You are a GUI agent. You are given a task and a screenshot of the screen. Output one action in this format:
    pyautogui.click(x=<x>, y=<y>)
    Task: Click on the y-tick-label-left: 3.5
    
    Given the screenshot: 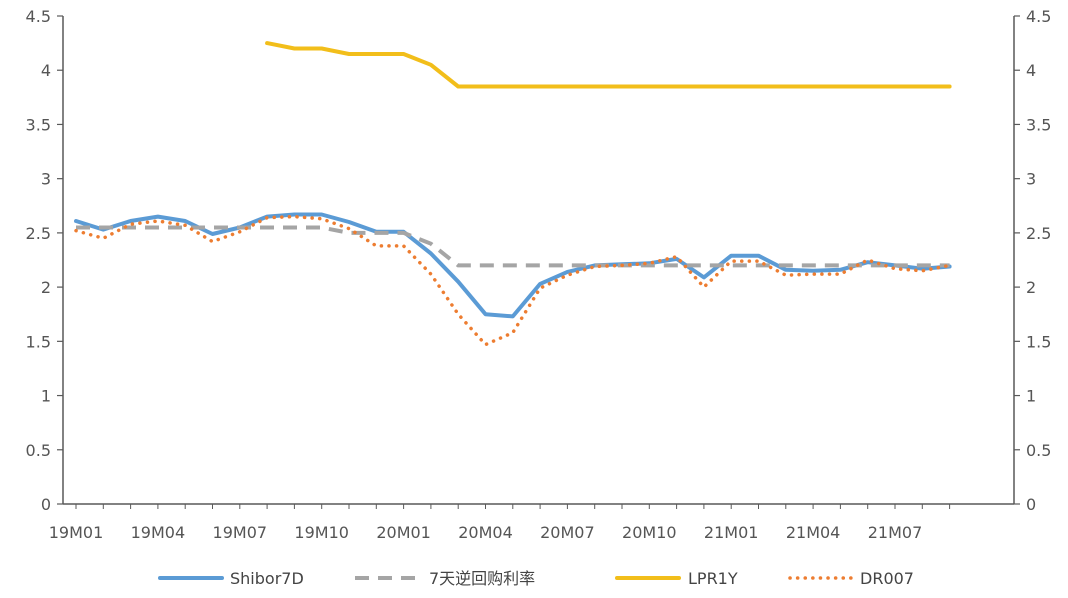 What is the action you would take?
    pyautogui.click(x=38, y=124)
    